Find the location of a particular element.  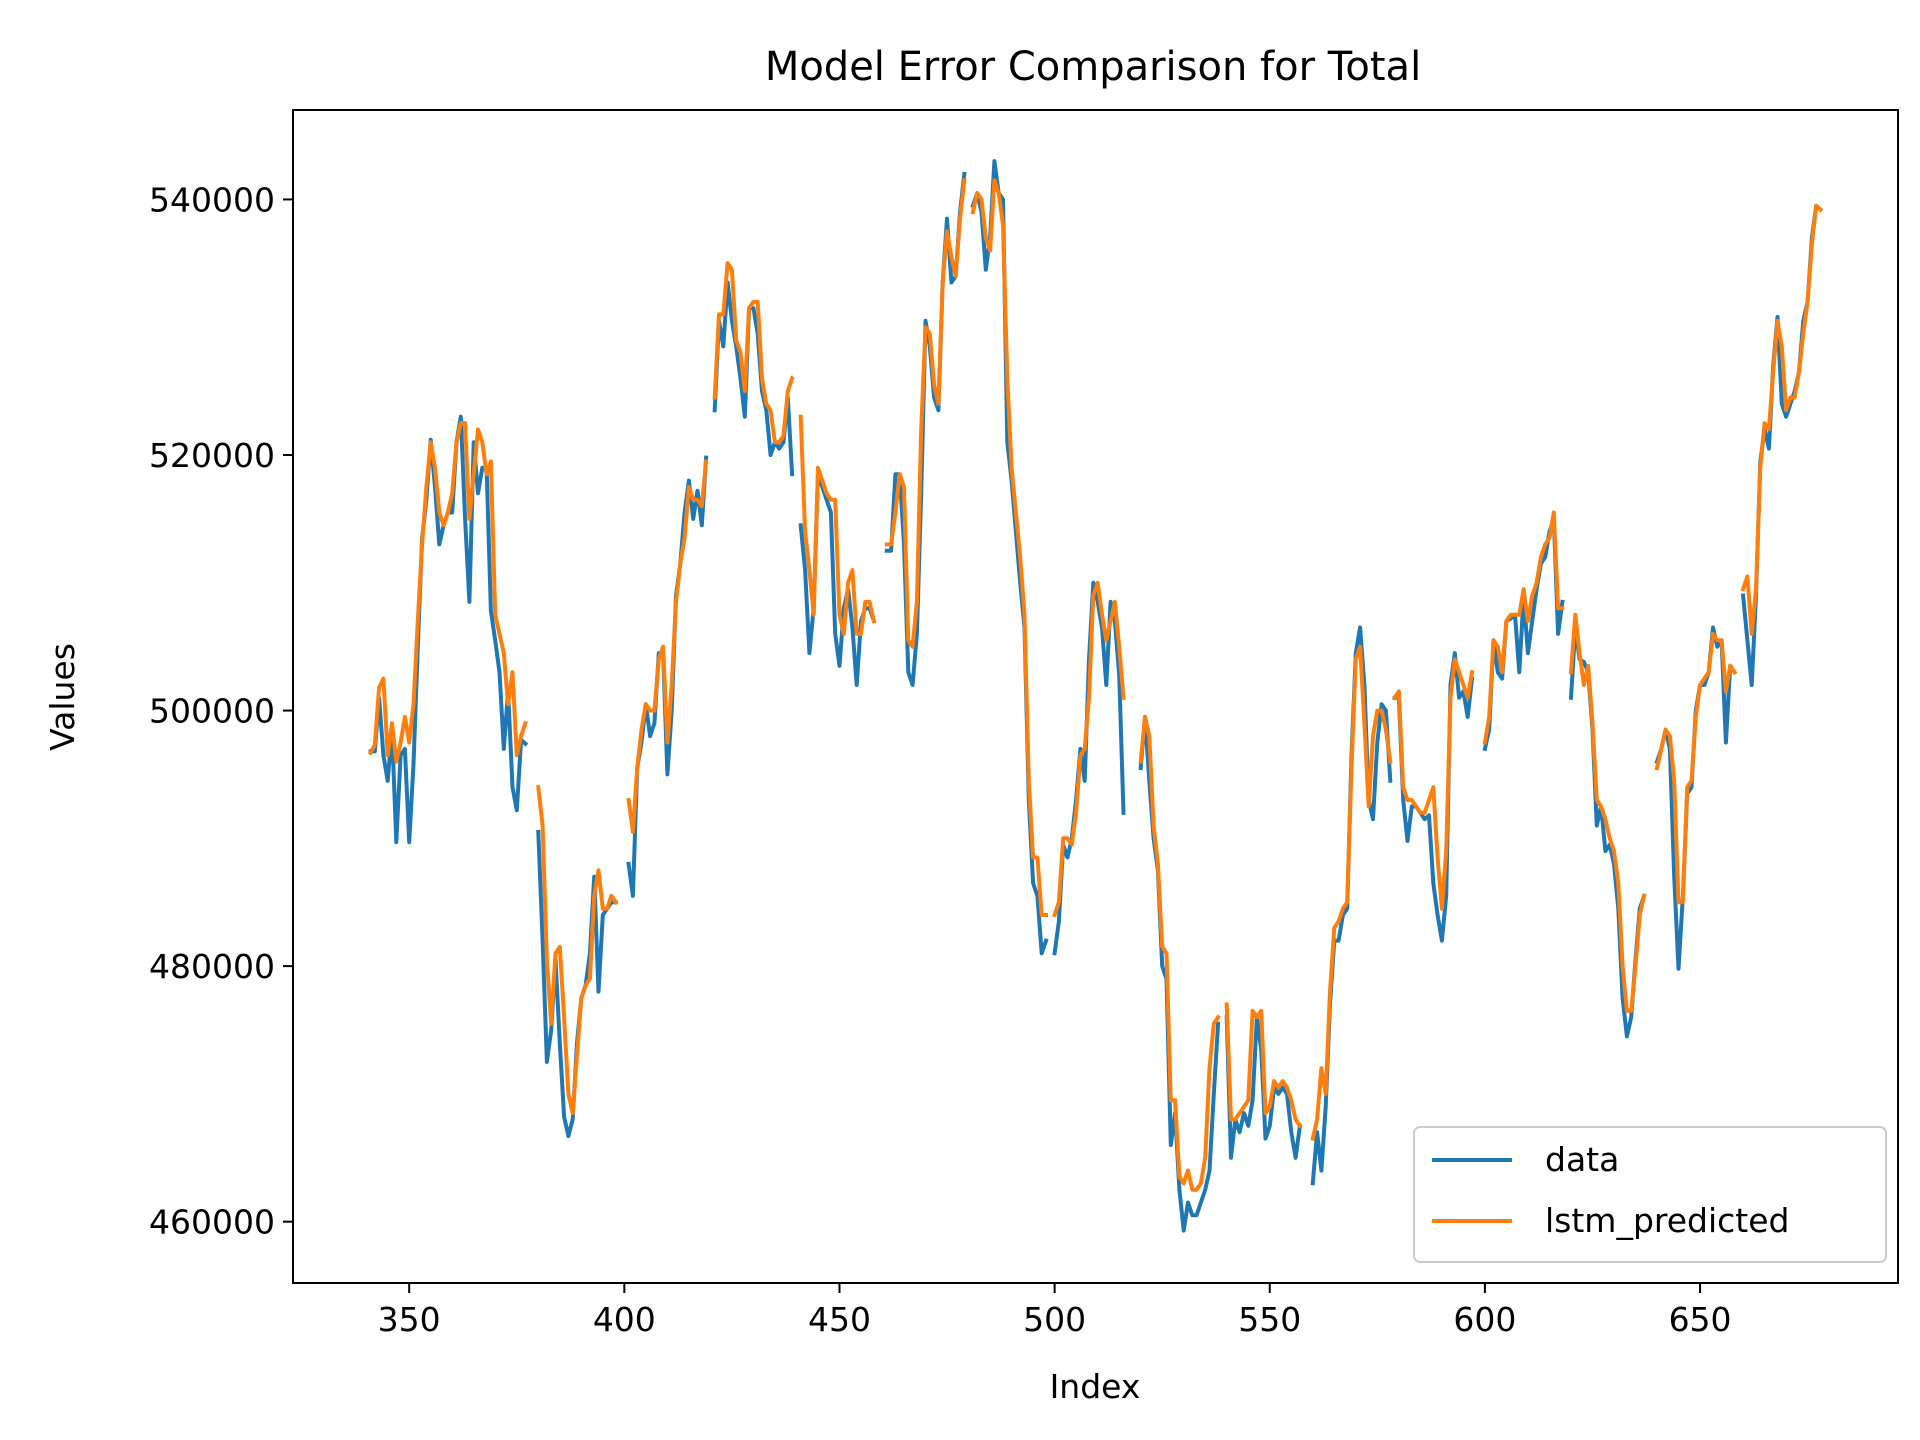

x-tick-label: 500 is located at coordinates (1054, 1319).